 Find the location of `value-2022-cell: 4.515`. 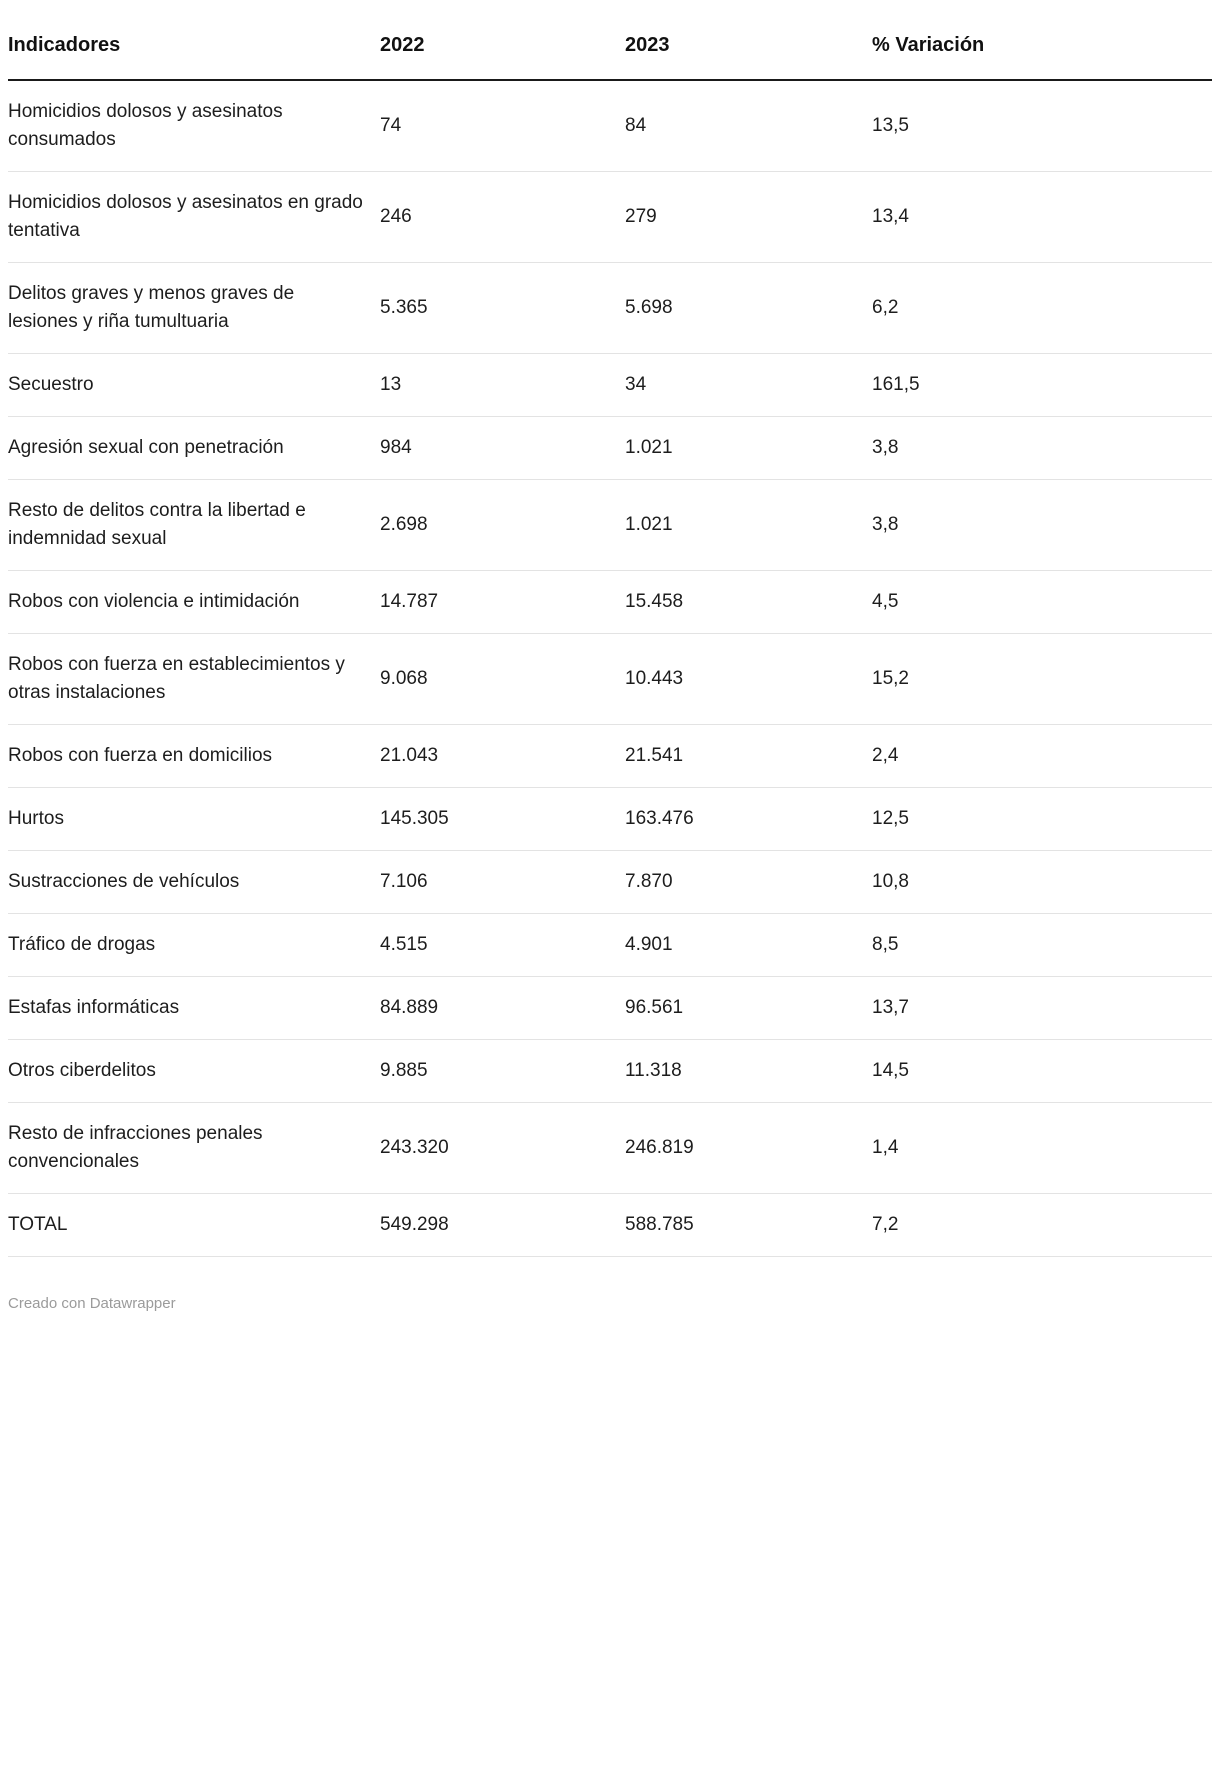

value-2022-cell: 4.515 is located at coordinates (502, 945).